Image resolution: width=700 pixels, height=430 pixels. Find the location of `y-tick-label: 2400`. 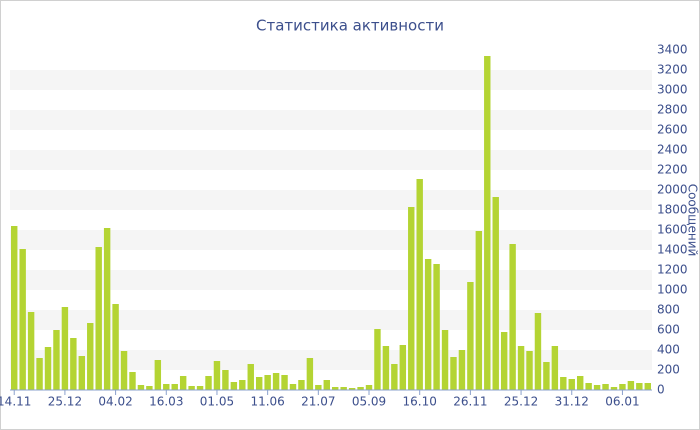

y-tick-label: 2400 is located at coordinates (672, 150).